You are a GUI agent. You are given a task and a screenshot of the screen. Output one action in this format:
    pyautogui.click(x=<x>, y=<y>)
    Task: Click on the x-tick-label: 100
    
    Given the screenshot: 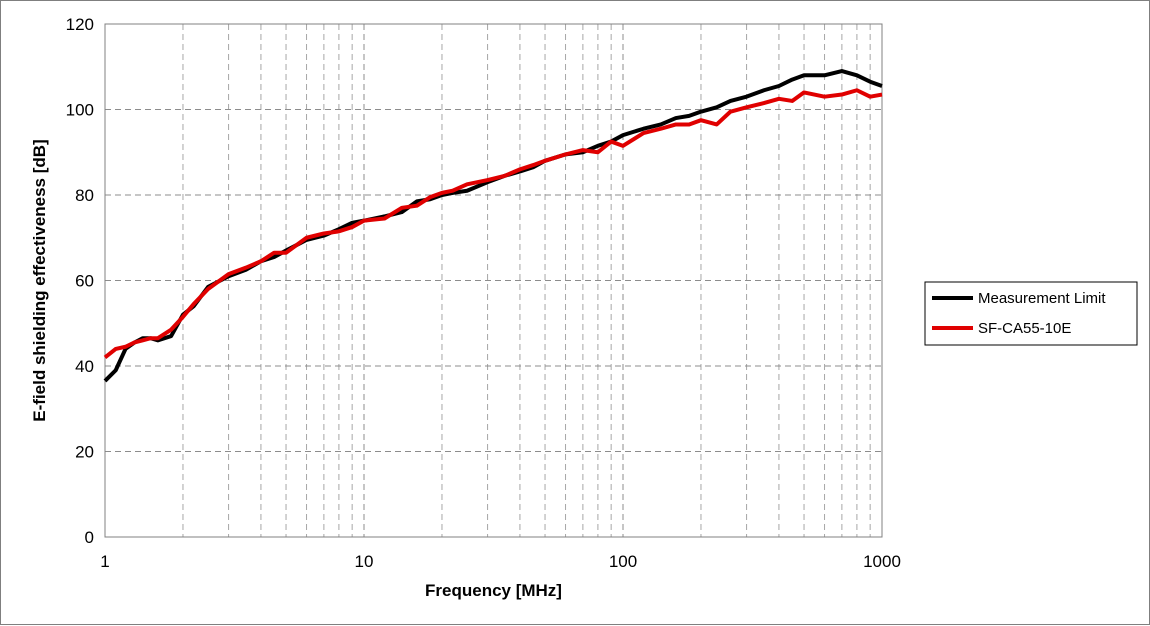 What is the action you would take?
    pyautogui.click(x=623, y=561)
    